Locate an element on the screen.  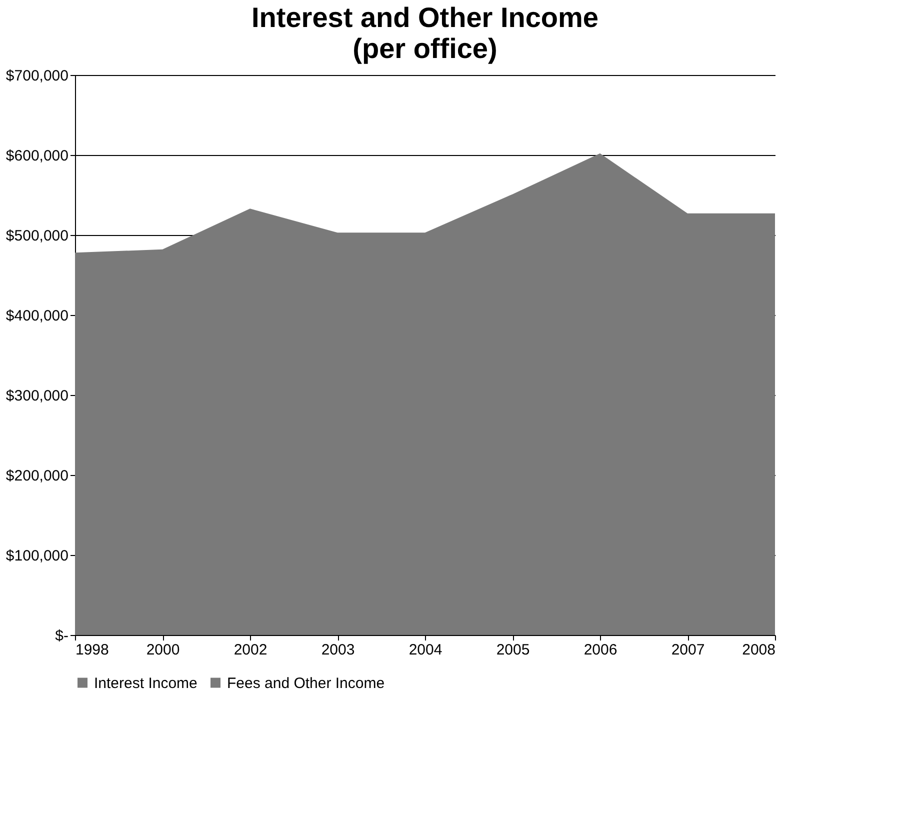
x-tick-label: 2003 is located at coordinates (338, 650).